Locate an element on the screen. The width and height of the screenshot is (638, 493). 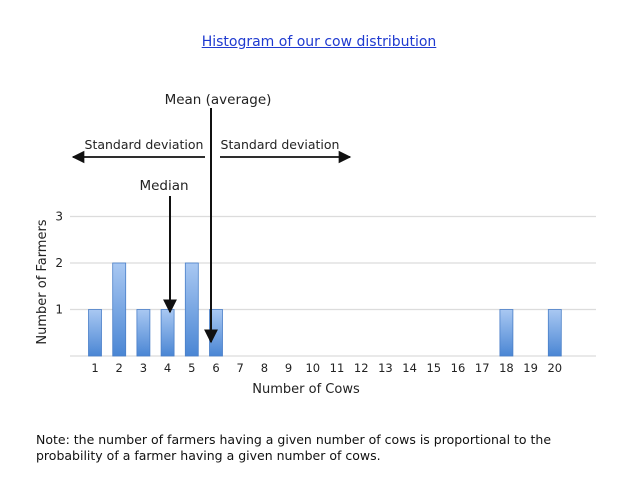
mean-label: Mean (average) is located at coordinates (218, 100).